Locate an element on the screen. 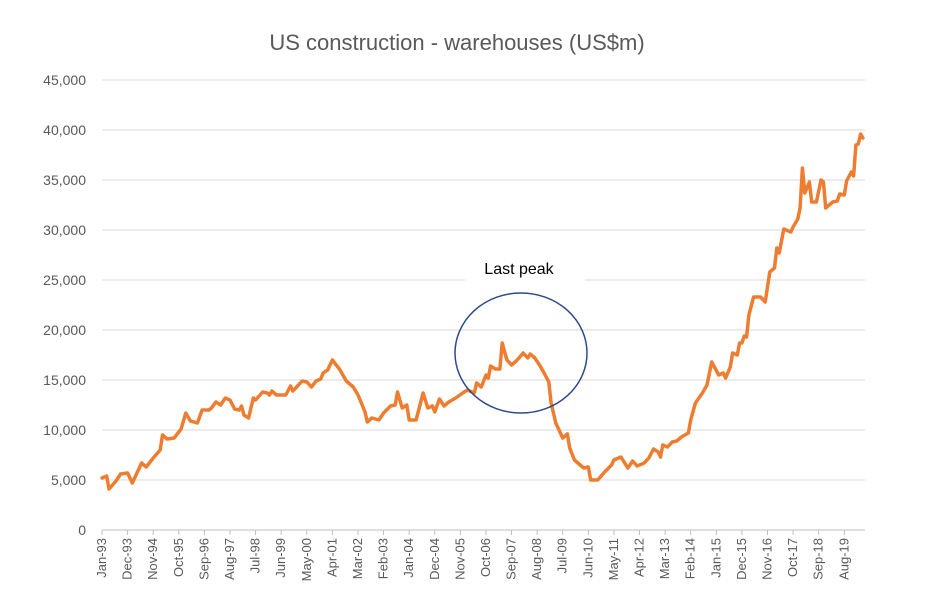 This screenshot has width=938, height=616. annotation: Last peak is located at coordinates (521, 333).